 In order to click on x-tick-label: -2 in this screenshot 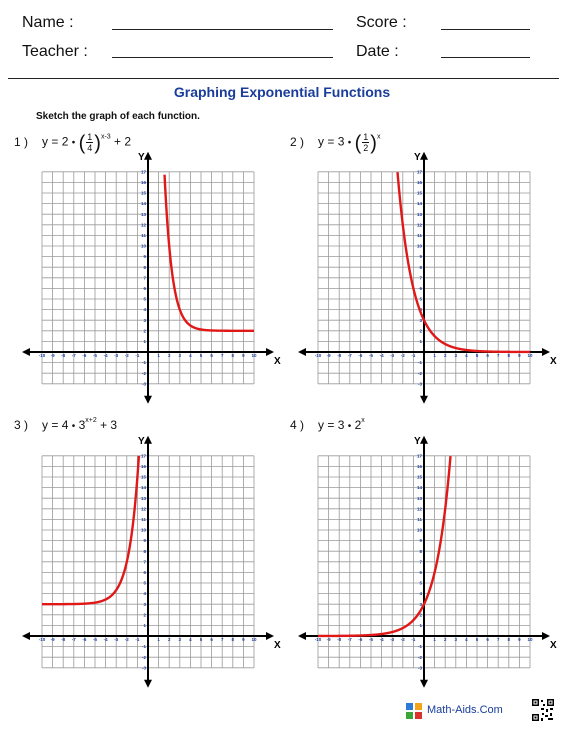, I will do `click(127, 355)`.